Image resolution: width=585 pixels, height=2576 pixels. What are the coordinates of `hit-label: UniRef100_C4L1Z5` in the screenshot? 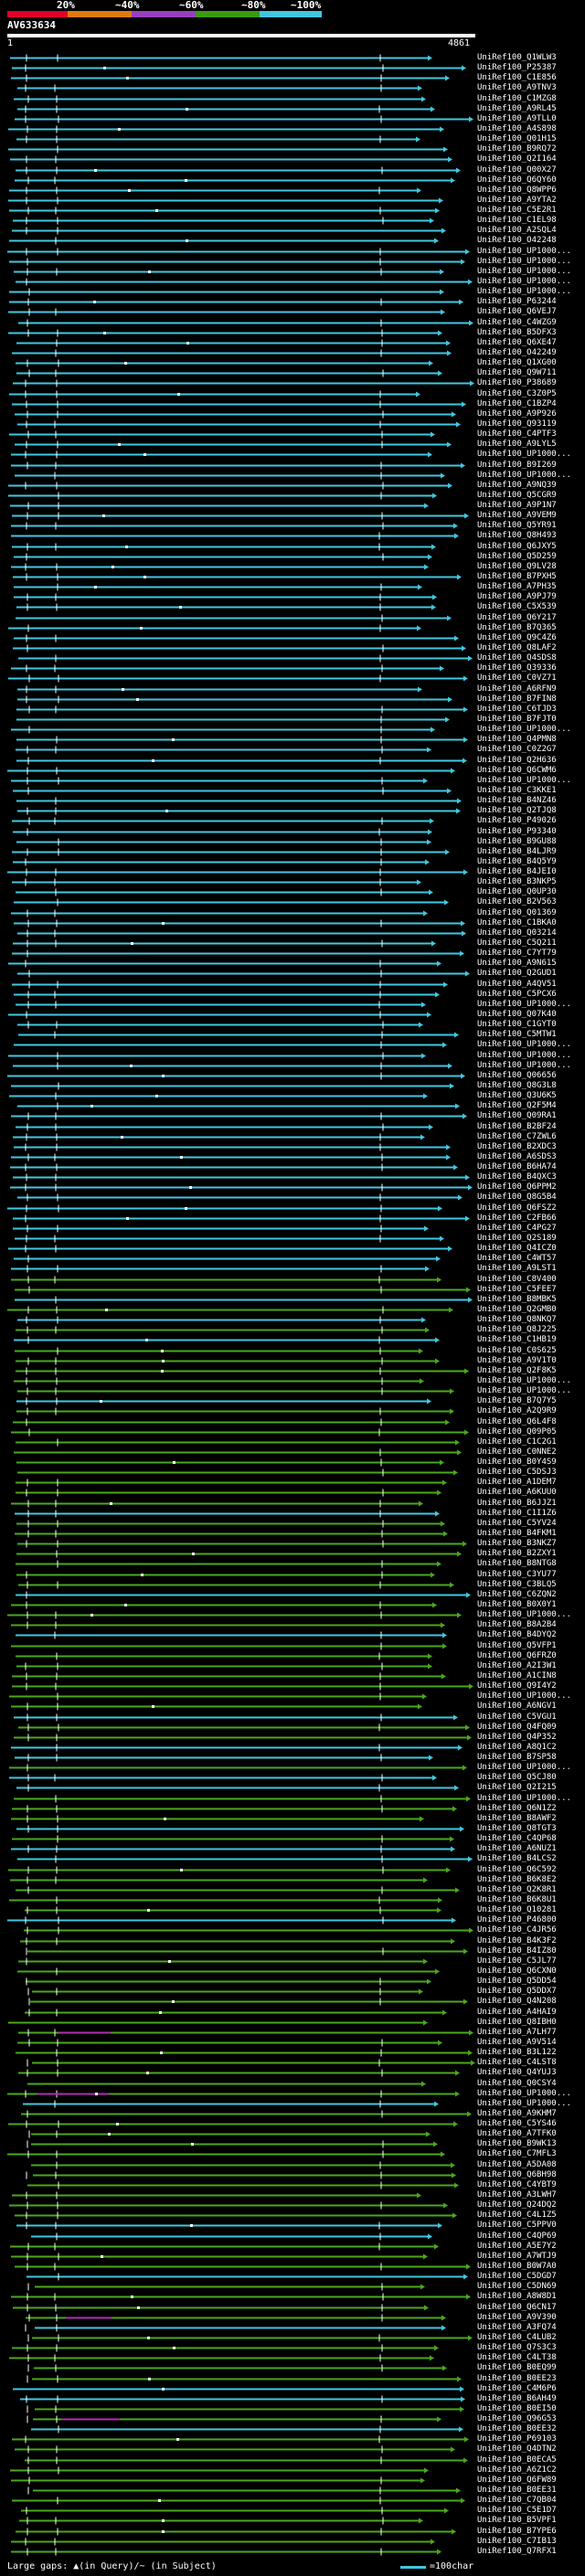 It's located at (517, 2215).